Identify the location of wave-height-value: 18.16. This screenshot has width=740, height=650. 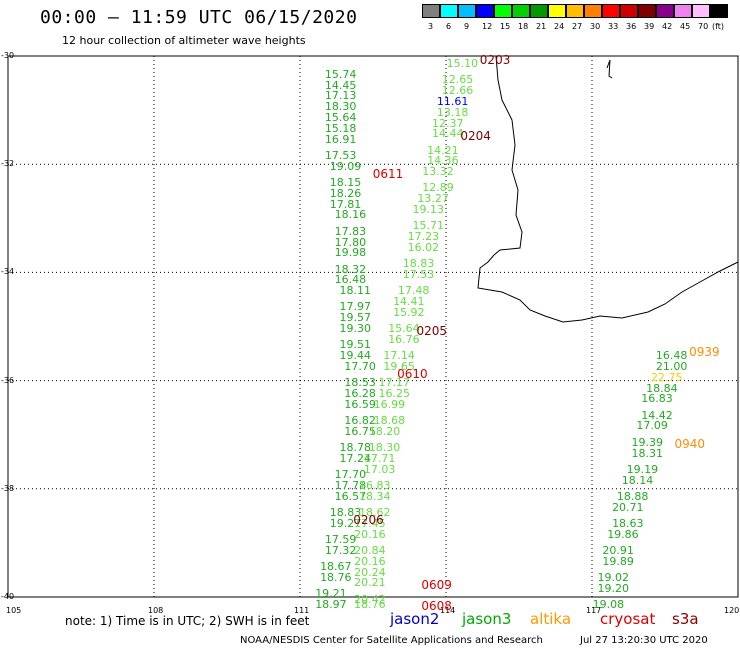
(350, 215).